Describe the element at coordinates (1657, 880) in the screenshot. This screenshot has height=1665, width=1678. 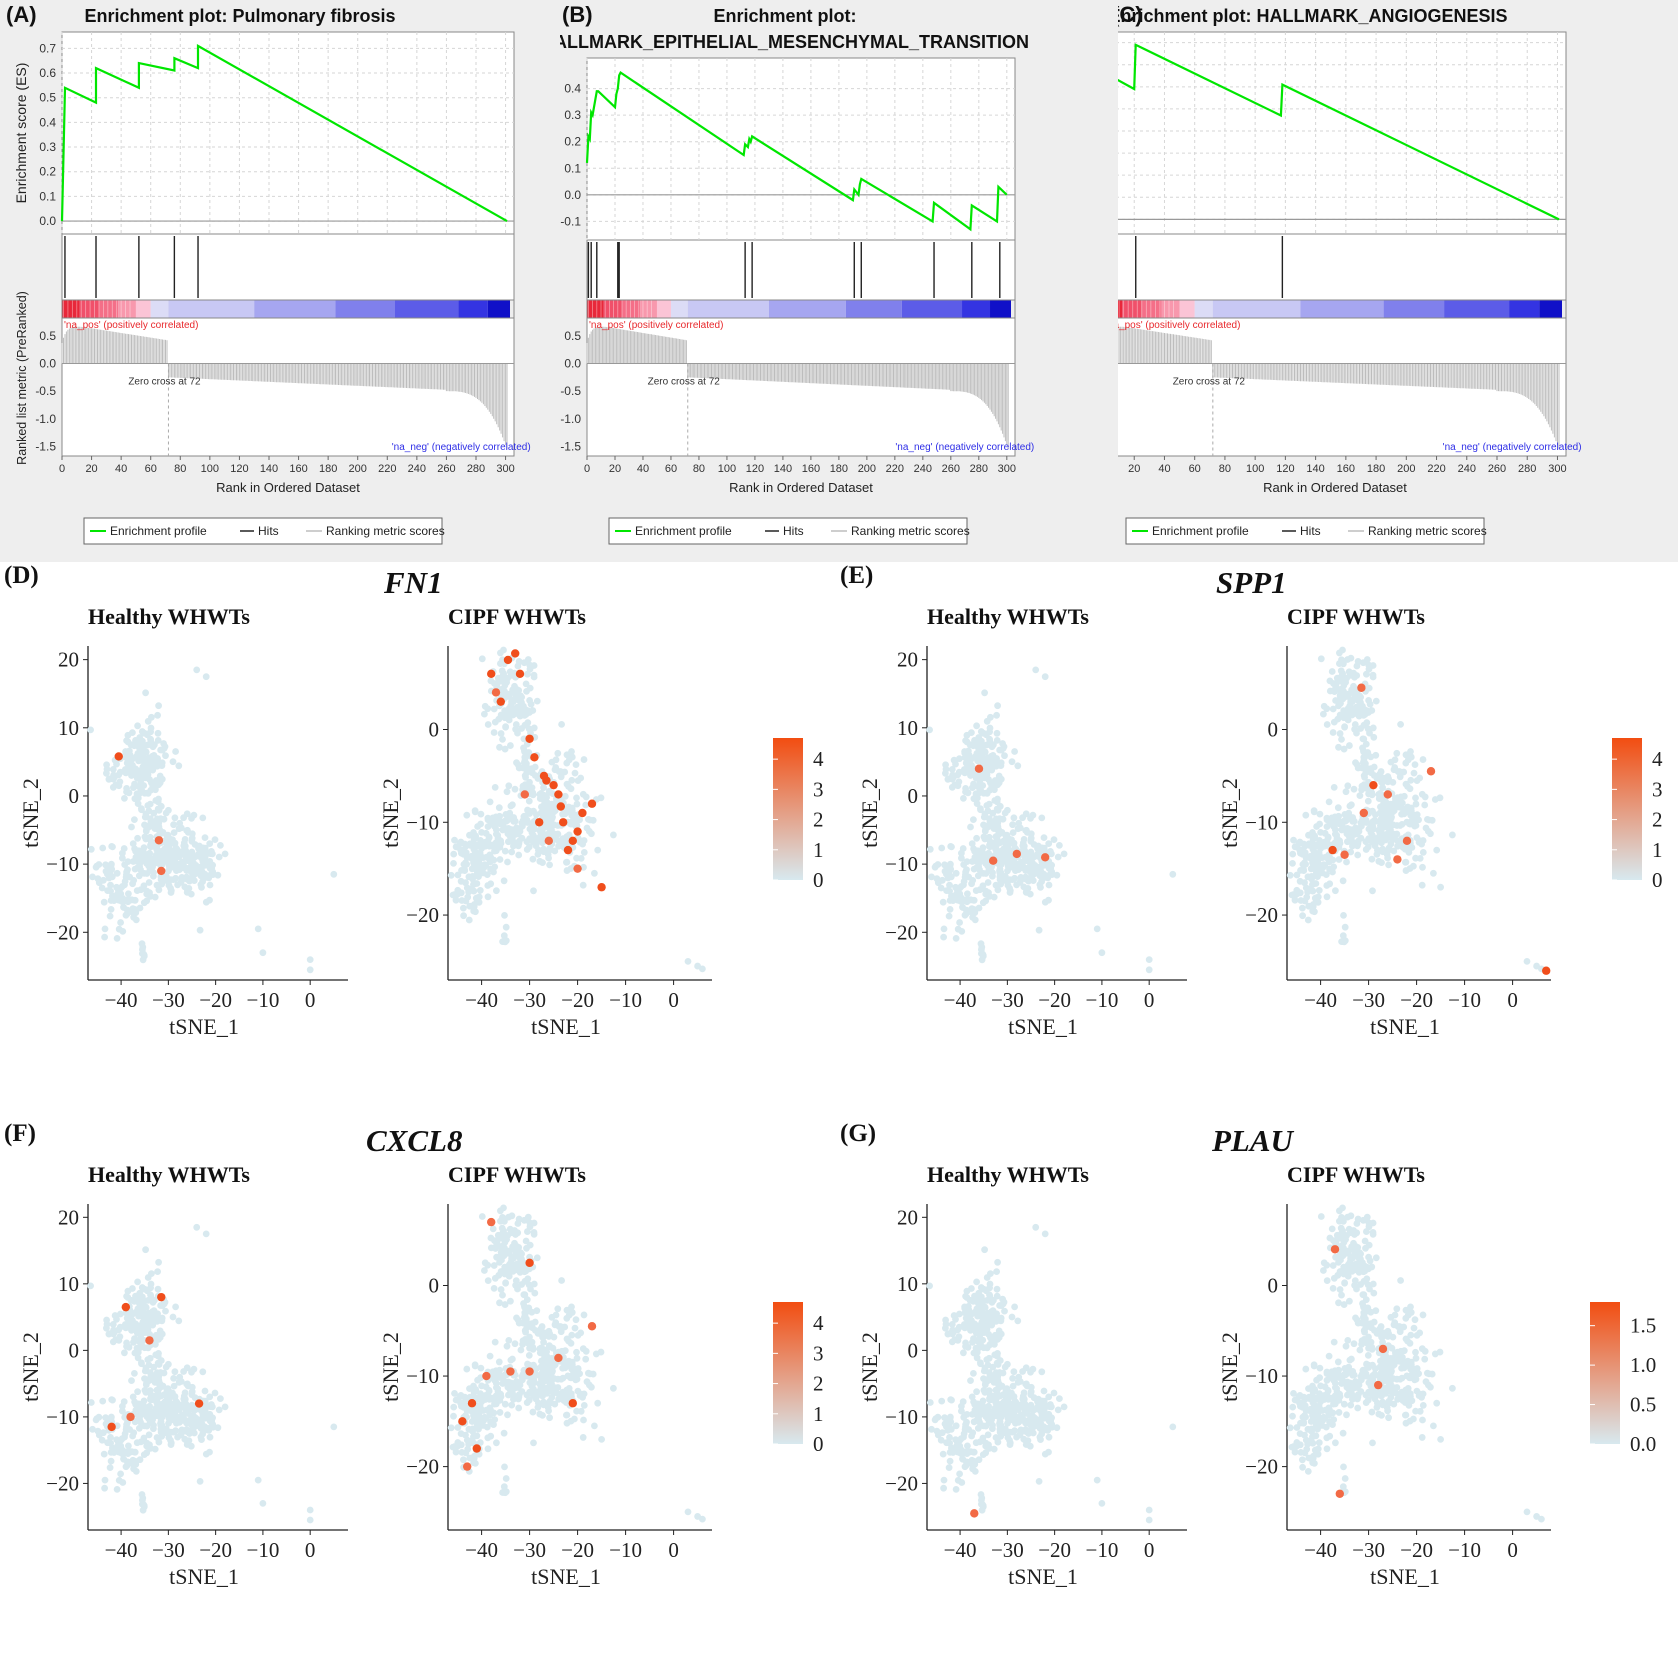
I see `colorbar-tick-label: 0` at that location.